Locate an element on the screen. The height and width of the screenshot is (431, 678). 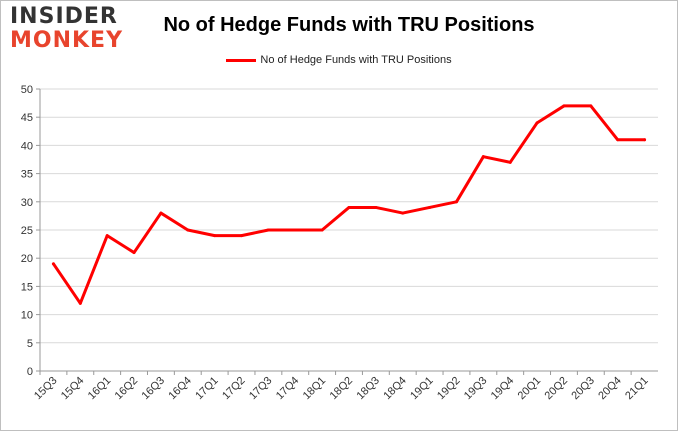
logo-line-2: MONKEY is located at coordinates (67, 40).